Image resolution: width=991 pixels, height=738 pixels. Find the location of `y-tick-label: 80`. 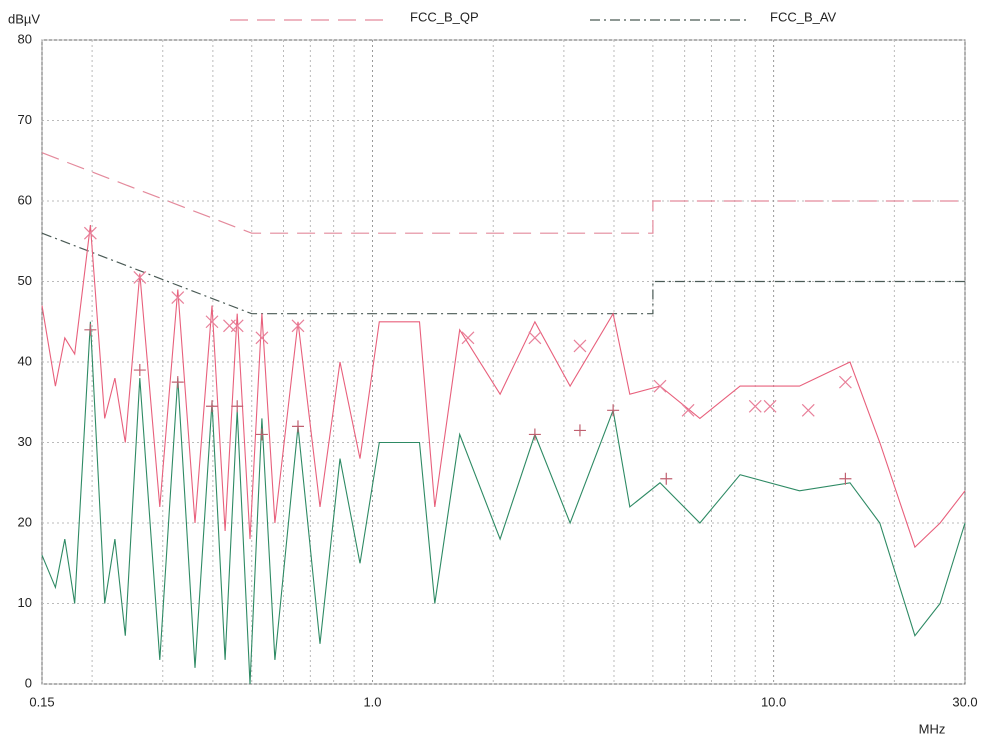

y-tick-label: 80 is located at coordinates (25, 38).